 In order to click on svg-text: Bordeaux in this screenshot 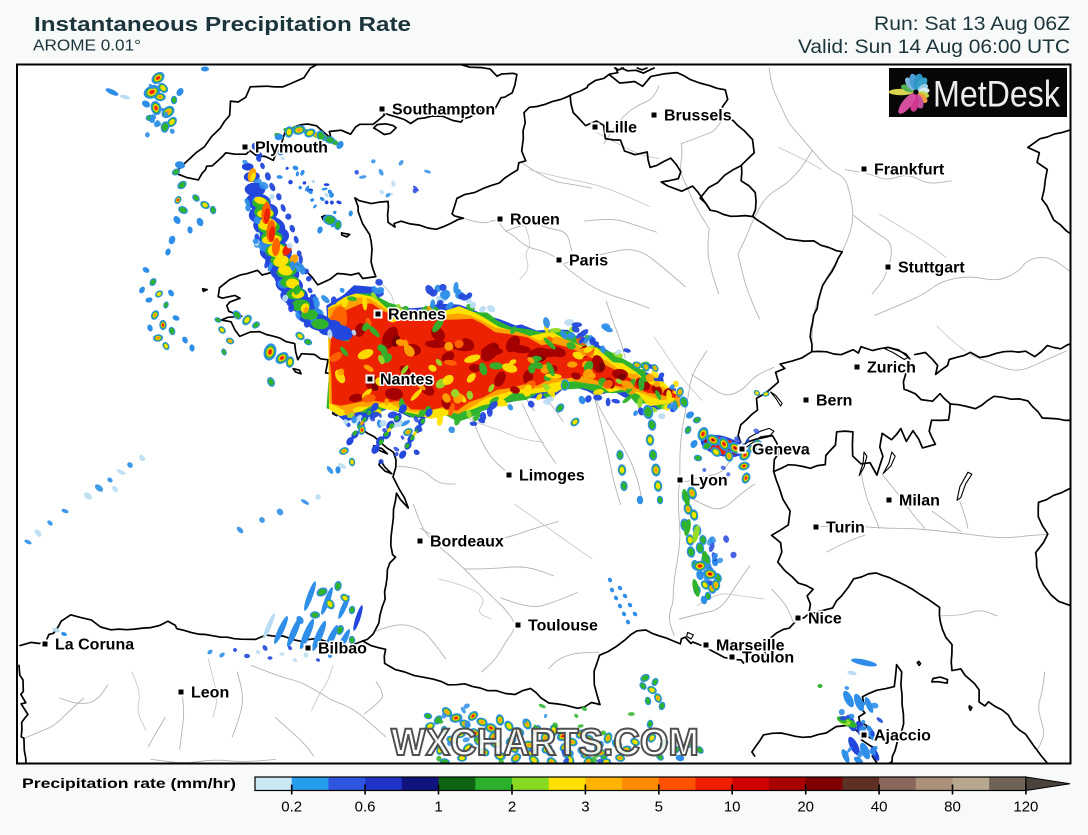, I will do `click(467, 542)`.